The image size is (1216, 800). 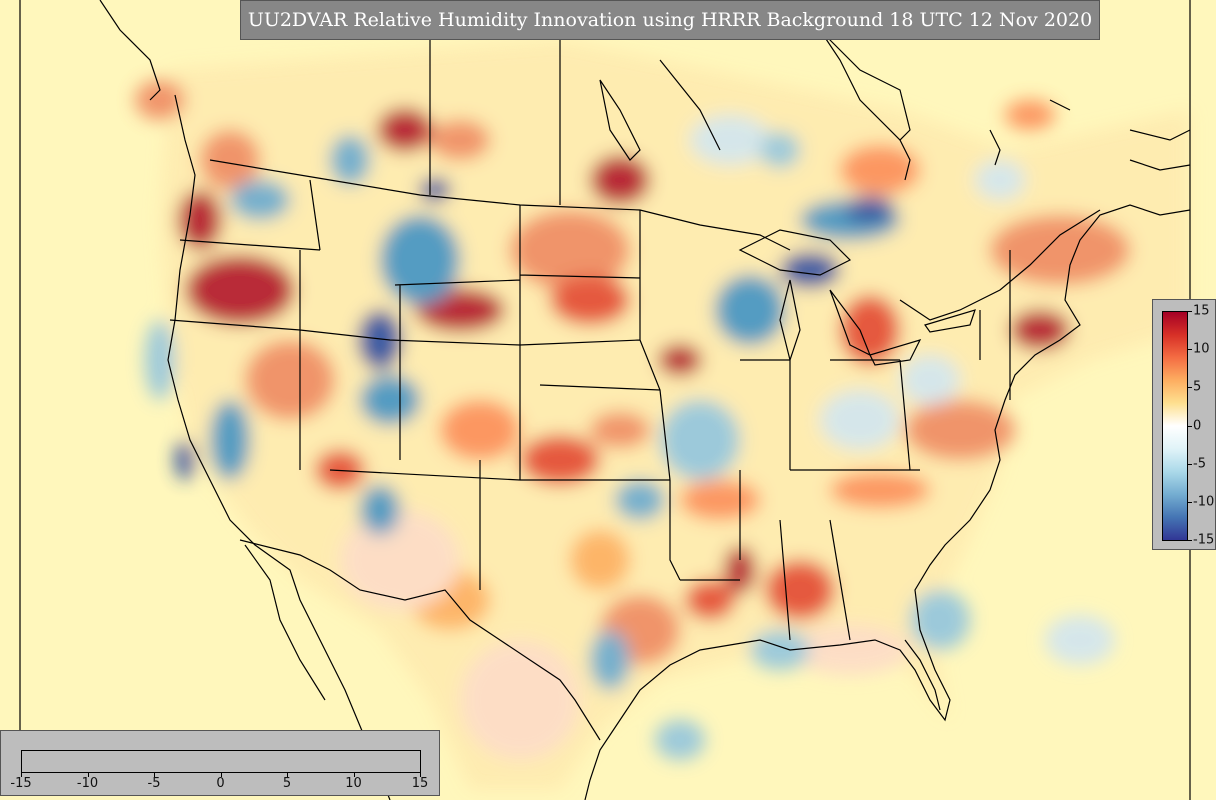 I want to click on border-canada, so click(x=1000, y=265).